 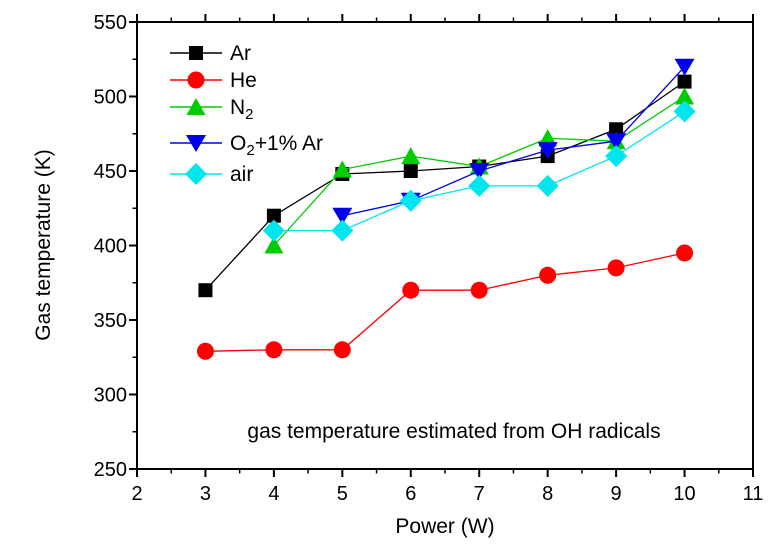 I want to click on x-tick-label: 5, so click(x=342, y=494).